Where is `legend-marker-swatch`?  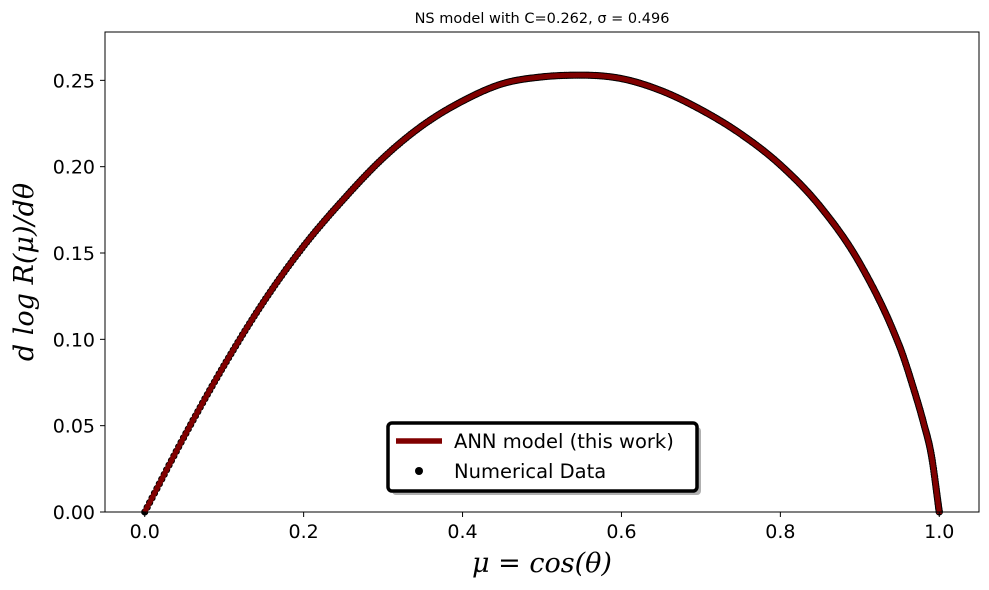 legend-marker-swatch is located at coordinates (419, 471).